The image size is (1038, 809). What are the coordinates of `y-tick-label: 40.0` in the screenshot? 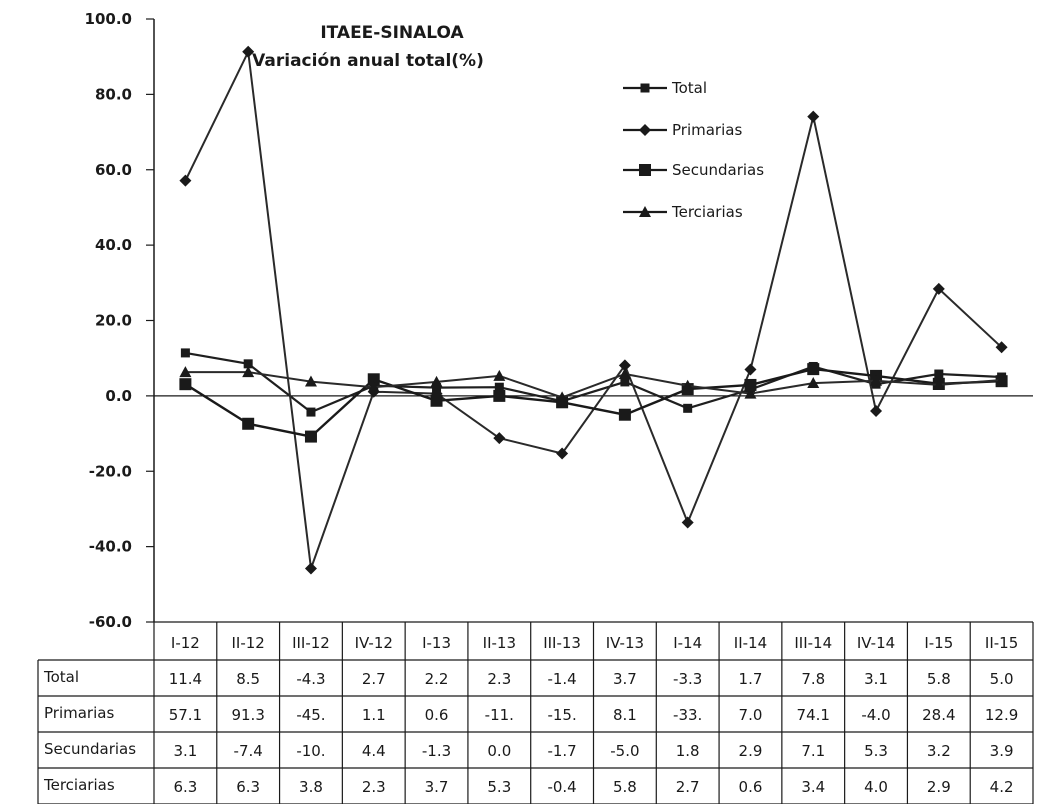 It's located at (113, 245).